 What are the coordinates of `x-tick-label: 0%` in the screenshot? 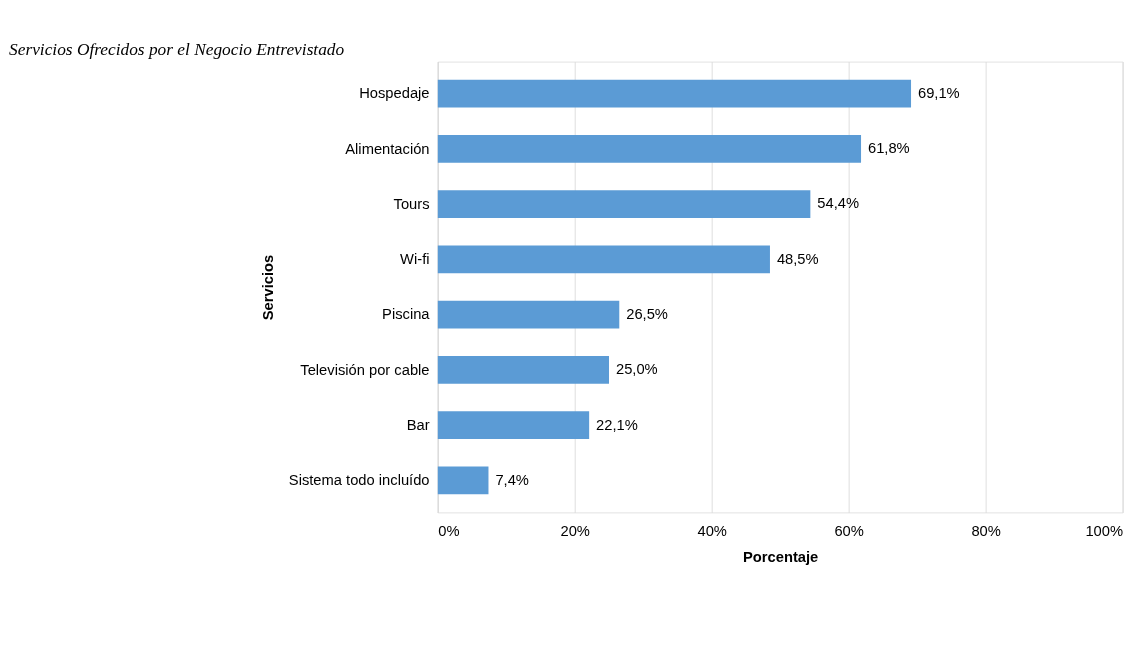 It's located at (449, 531).